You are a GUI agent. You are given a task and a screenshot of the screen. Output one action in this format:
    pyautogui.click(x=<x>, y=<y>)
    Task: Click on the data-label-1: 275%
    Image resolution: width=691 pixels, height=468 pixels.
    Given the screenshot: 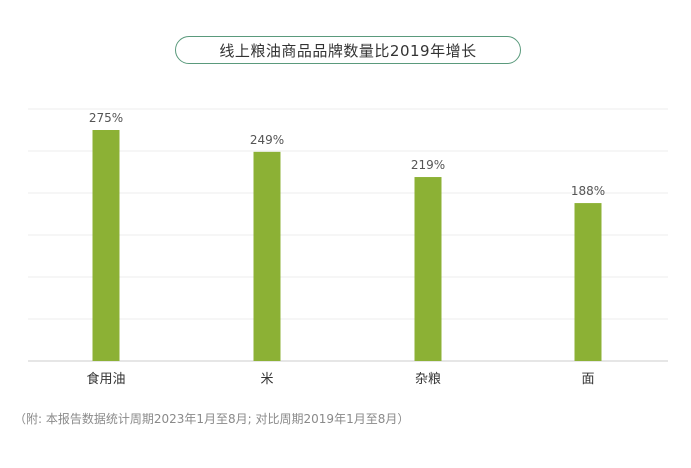 What is the action you would take?
    pyautogui.click(x=106, y=118)
    